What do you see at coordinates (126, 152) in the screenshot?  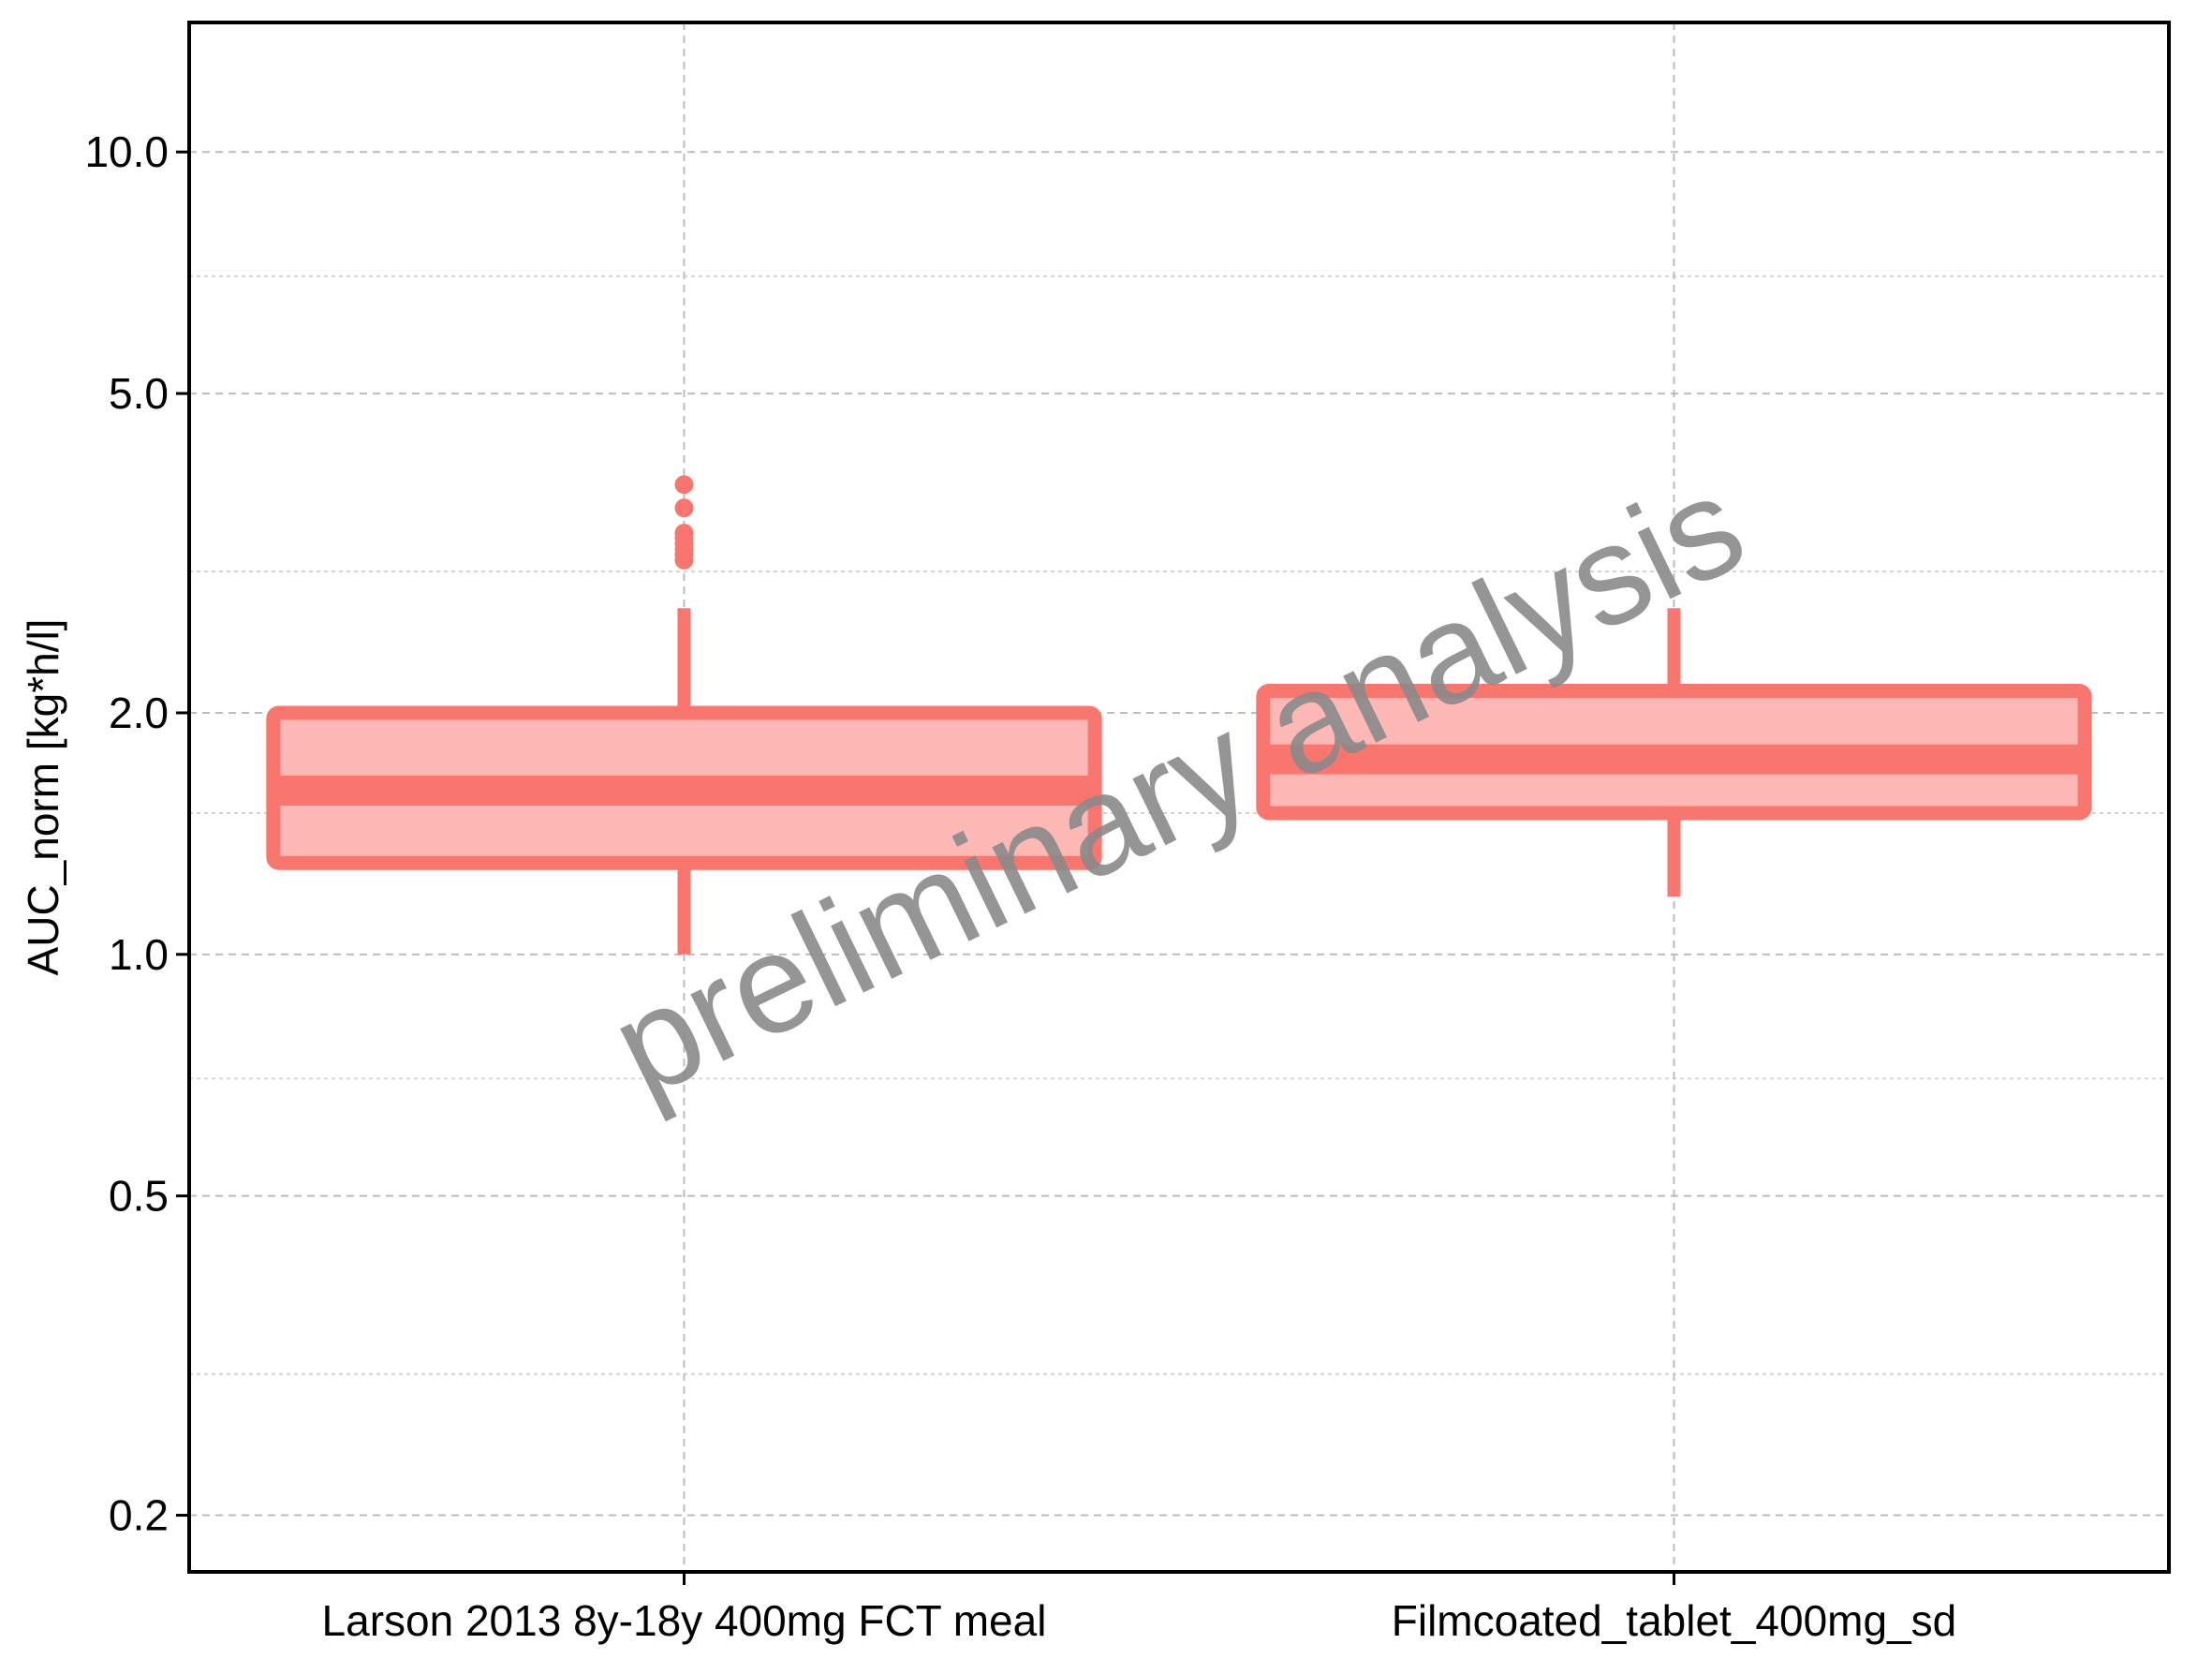 I see `y-tick-label: 10.0` at bounding box center [126, 152].